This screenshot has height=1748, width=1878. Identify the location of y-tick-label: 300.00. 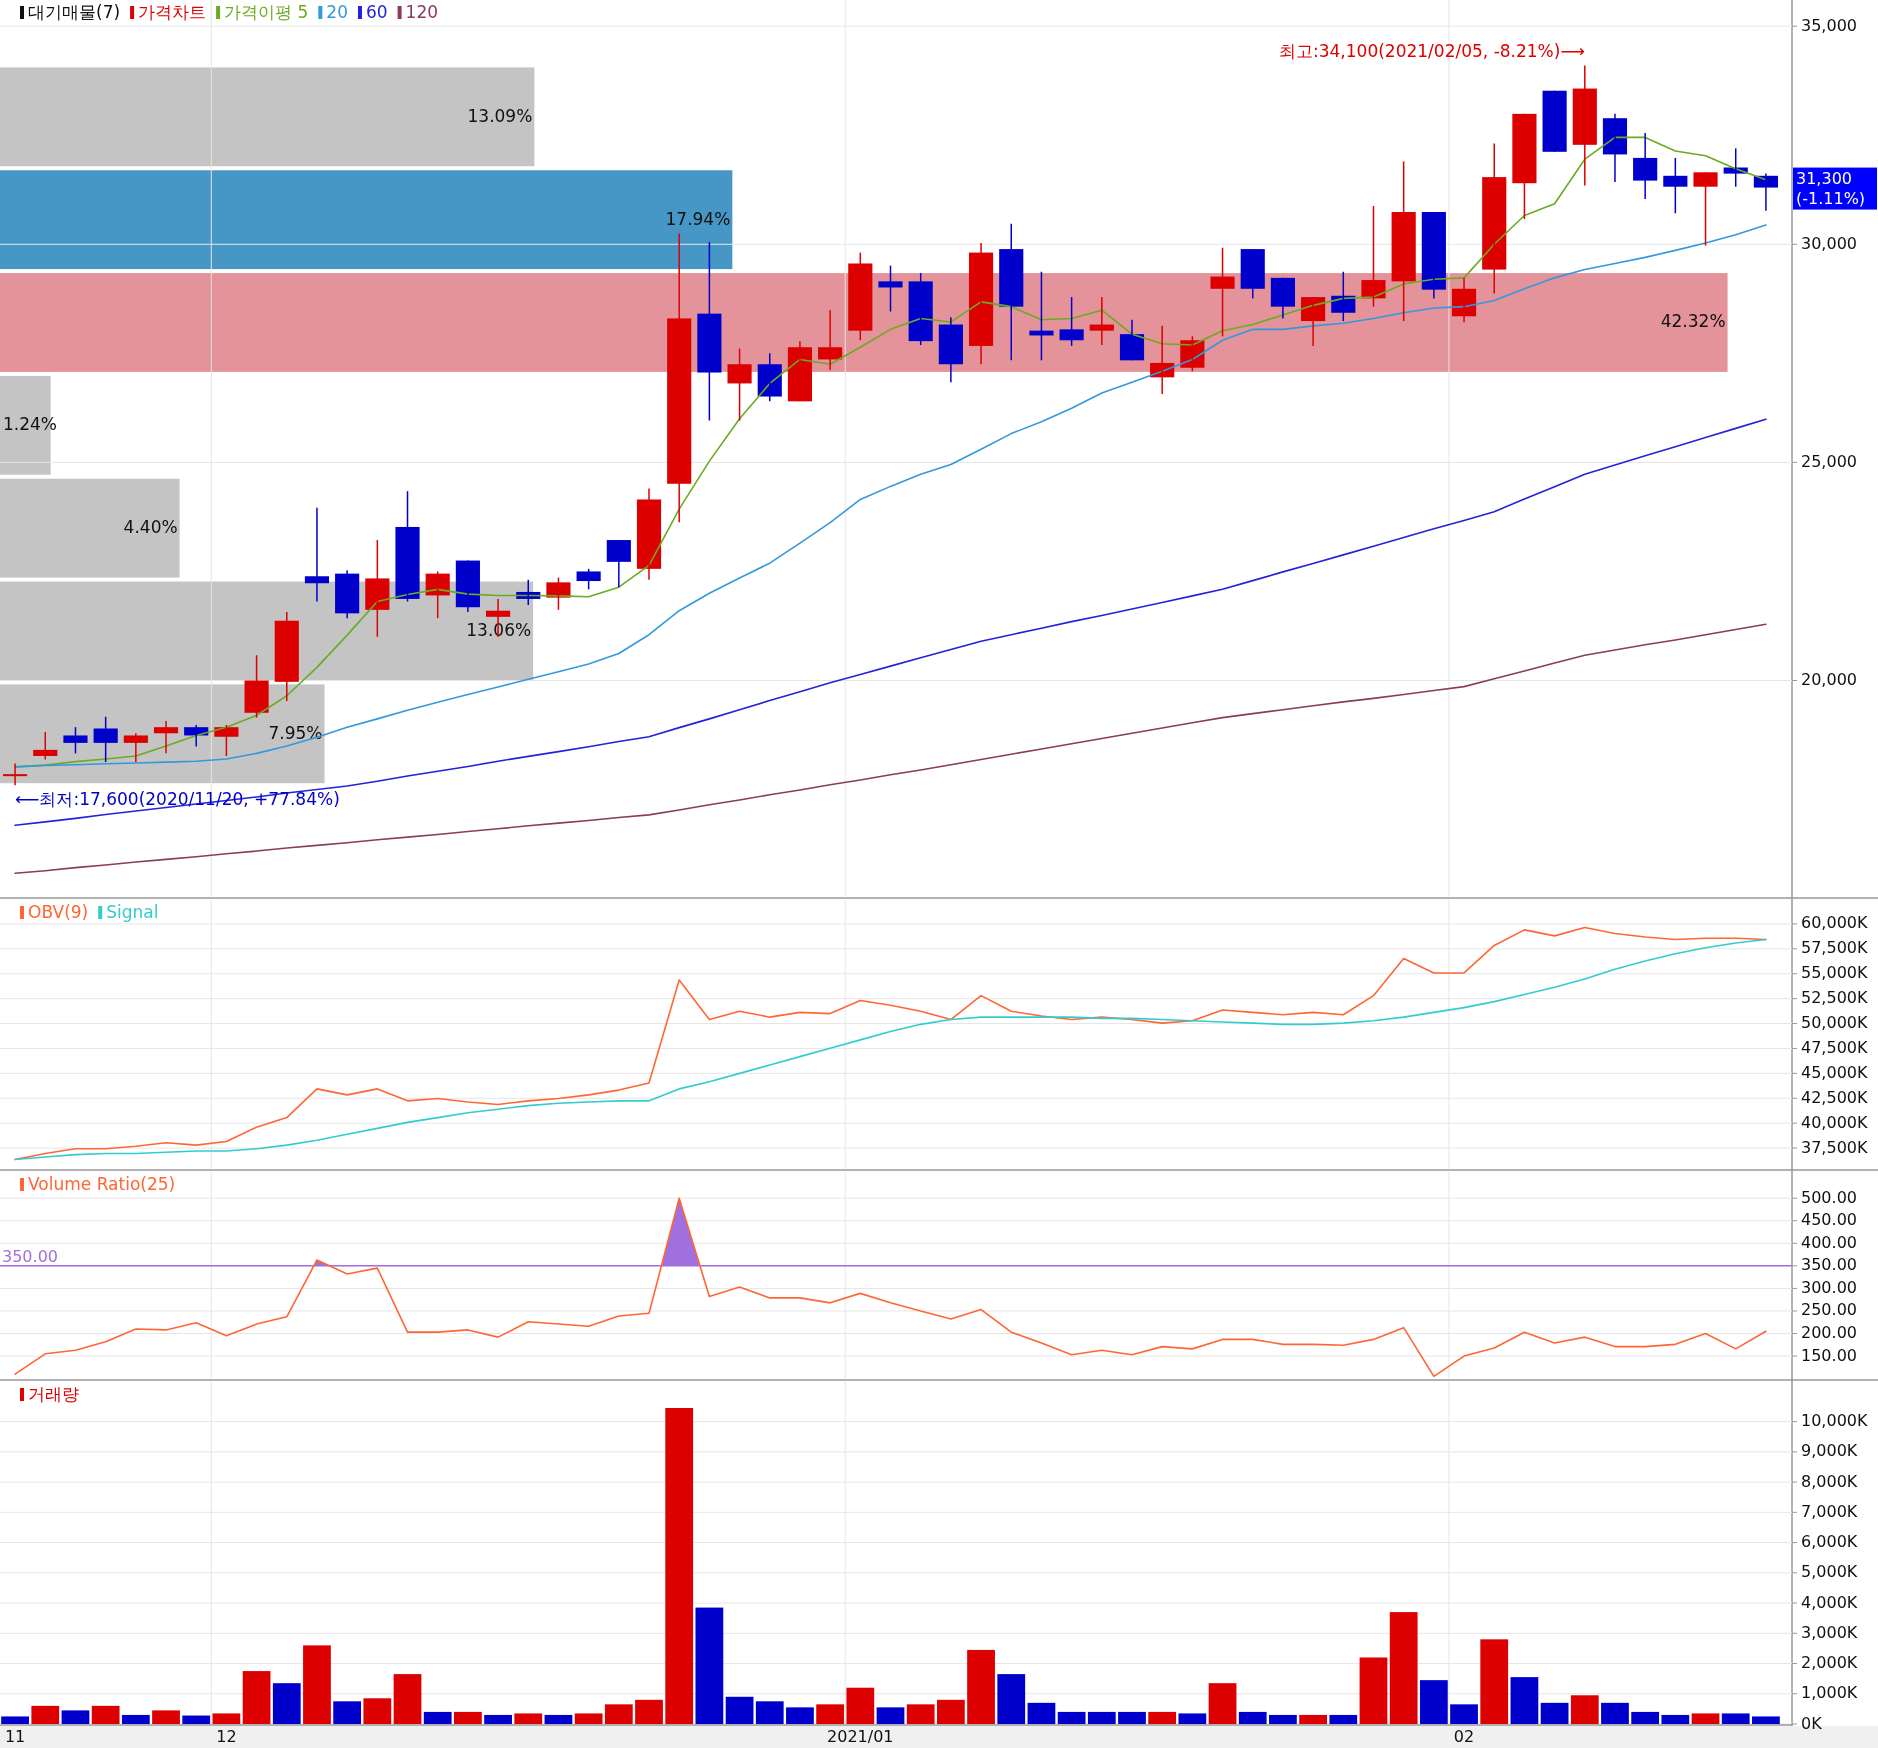
(1829, 1287).